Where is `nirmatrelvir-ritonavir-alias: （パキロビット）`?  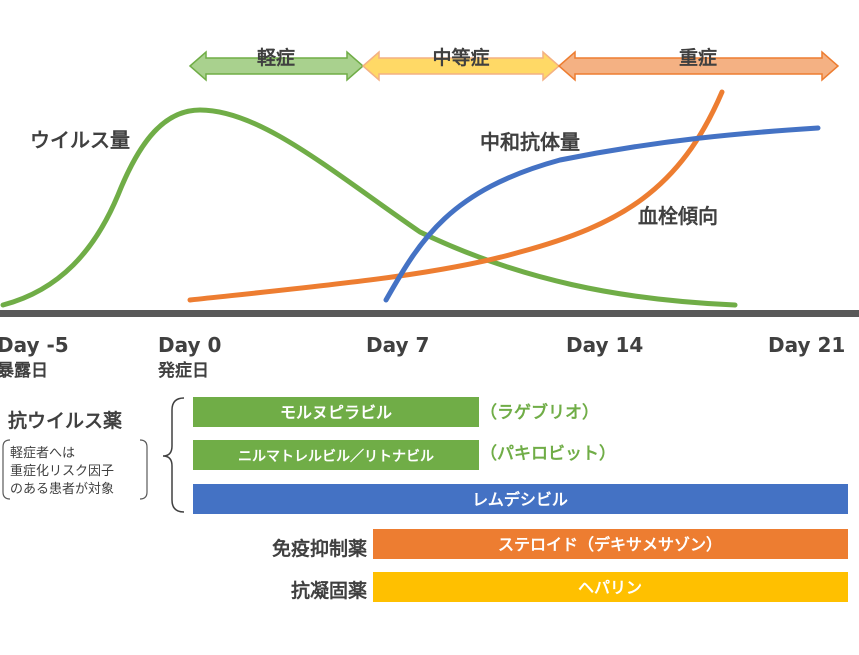 nirmatrelvir-ritonavir-alias: （パキロビット） is located at coordinates (548, 453).